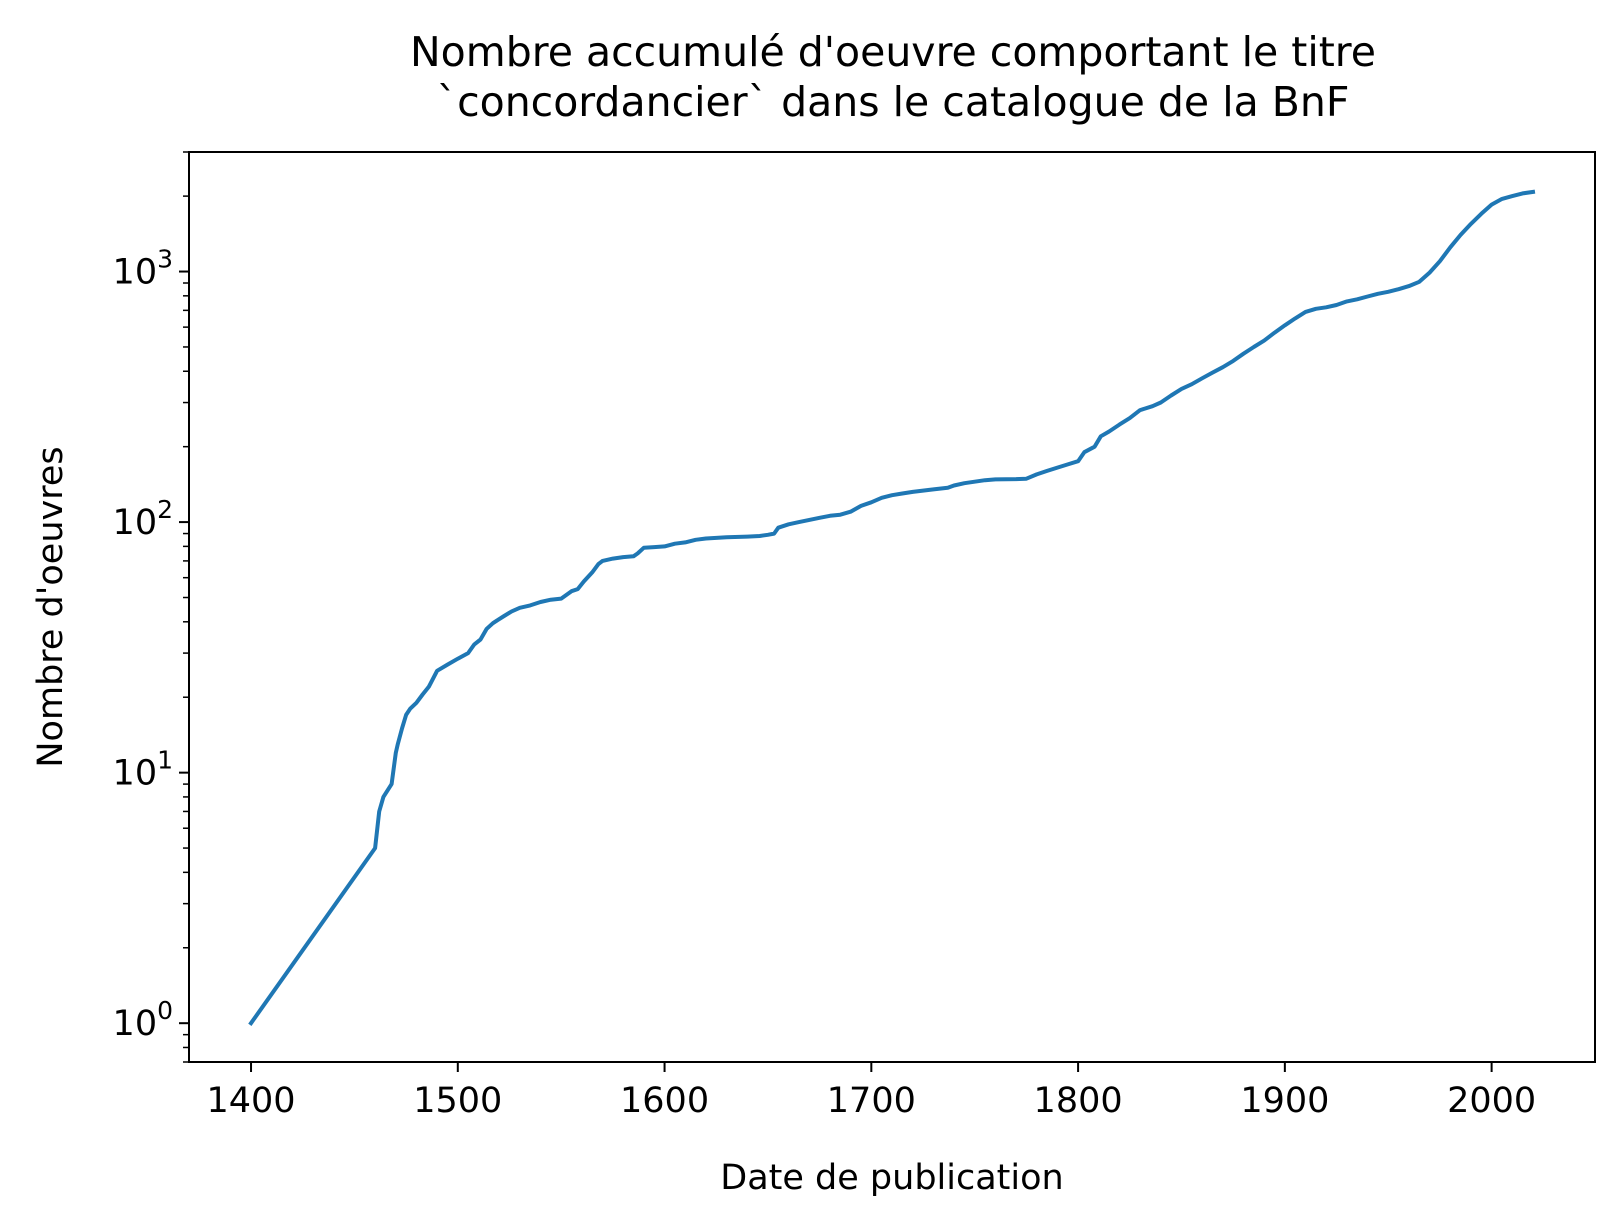 The width and height of the screenshot is (1618, 1223). What do you see at coordinates (871, 1101) in the screenshot?
I see `x-tick-label: 1700` at bounding box center [871, 1101].